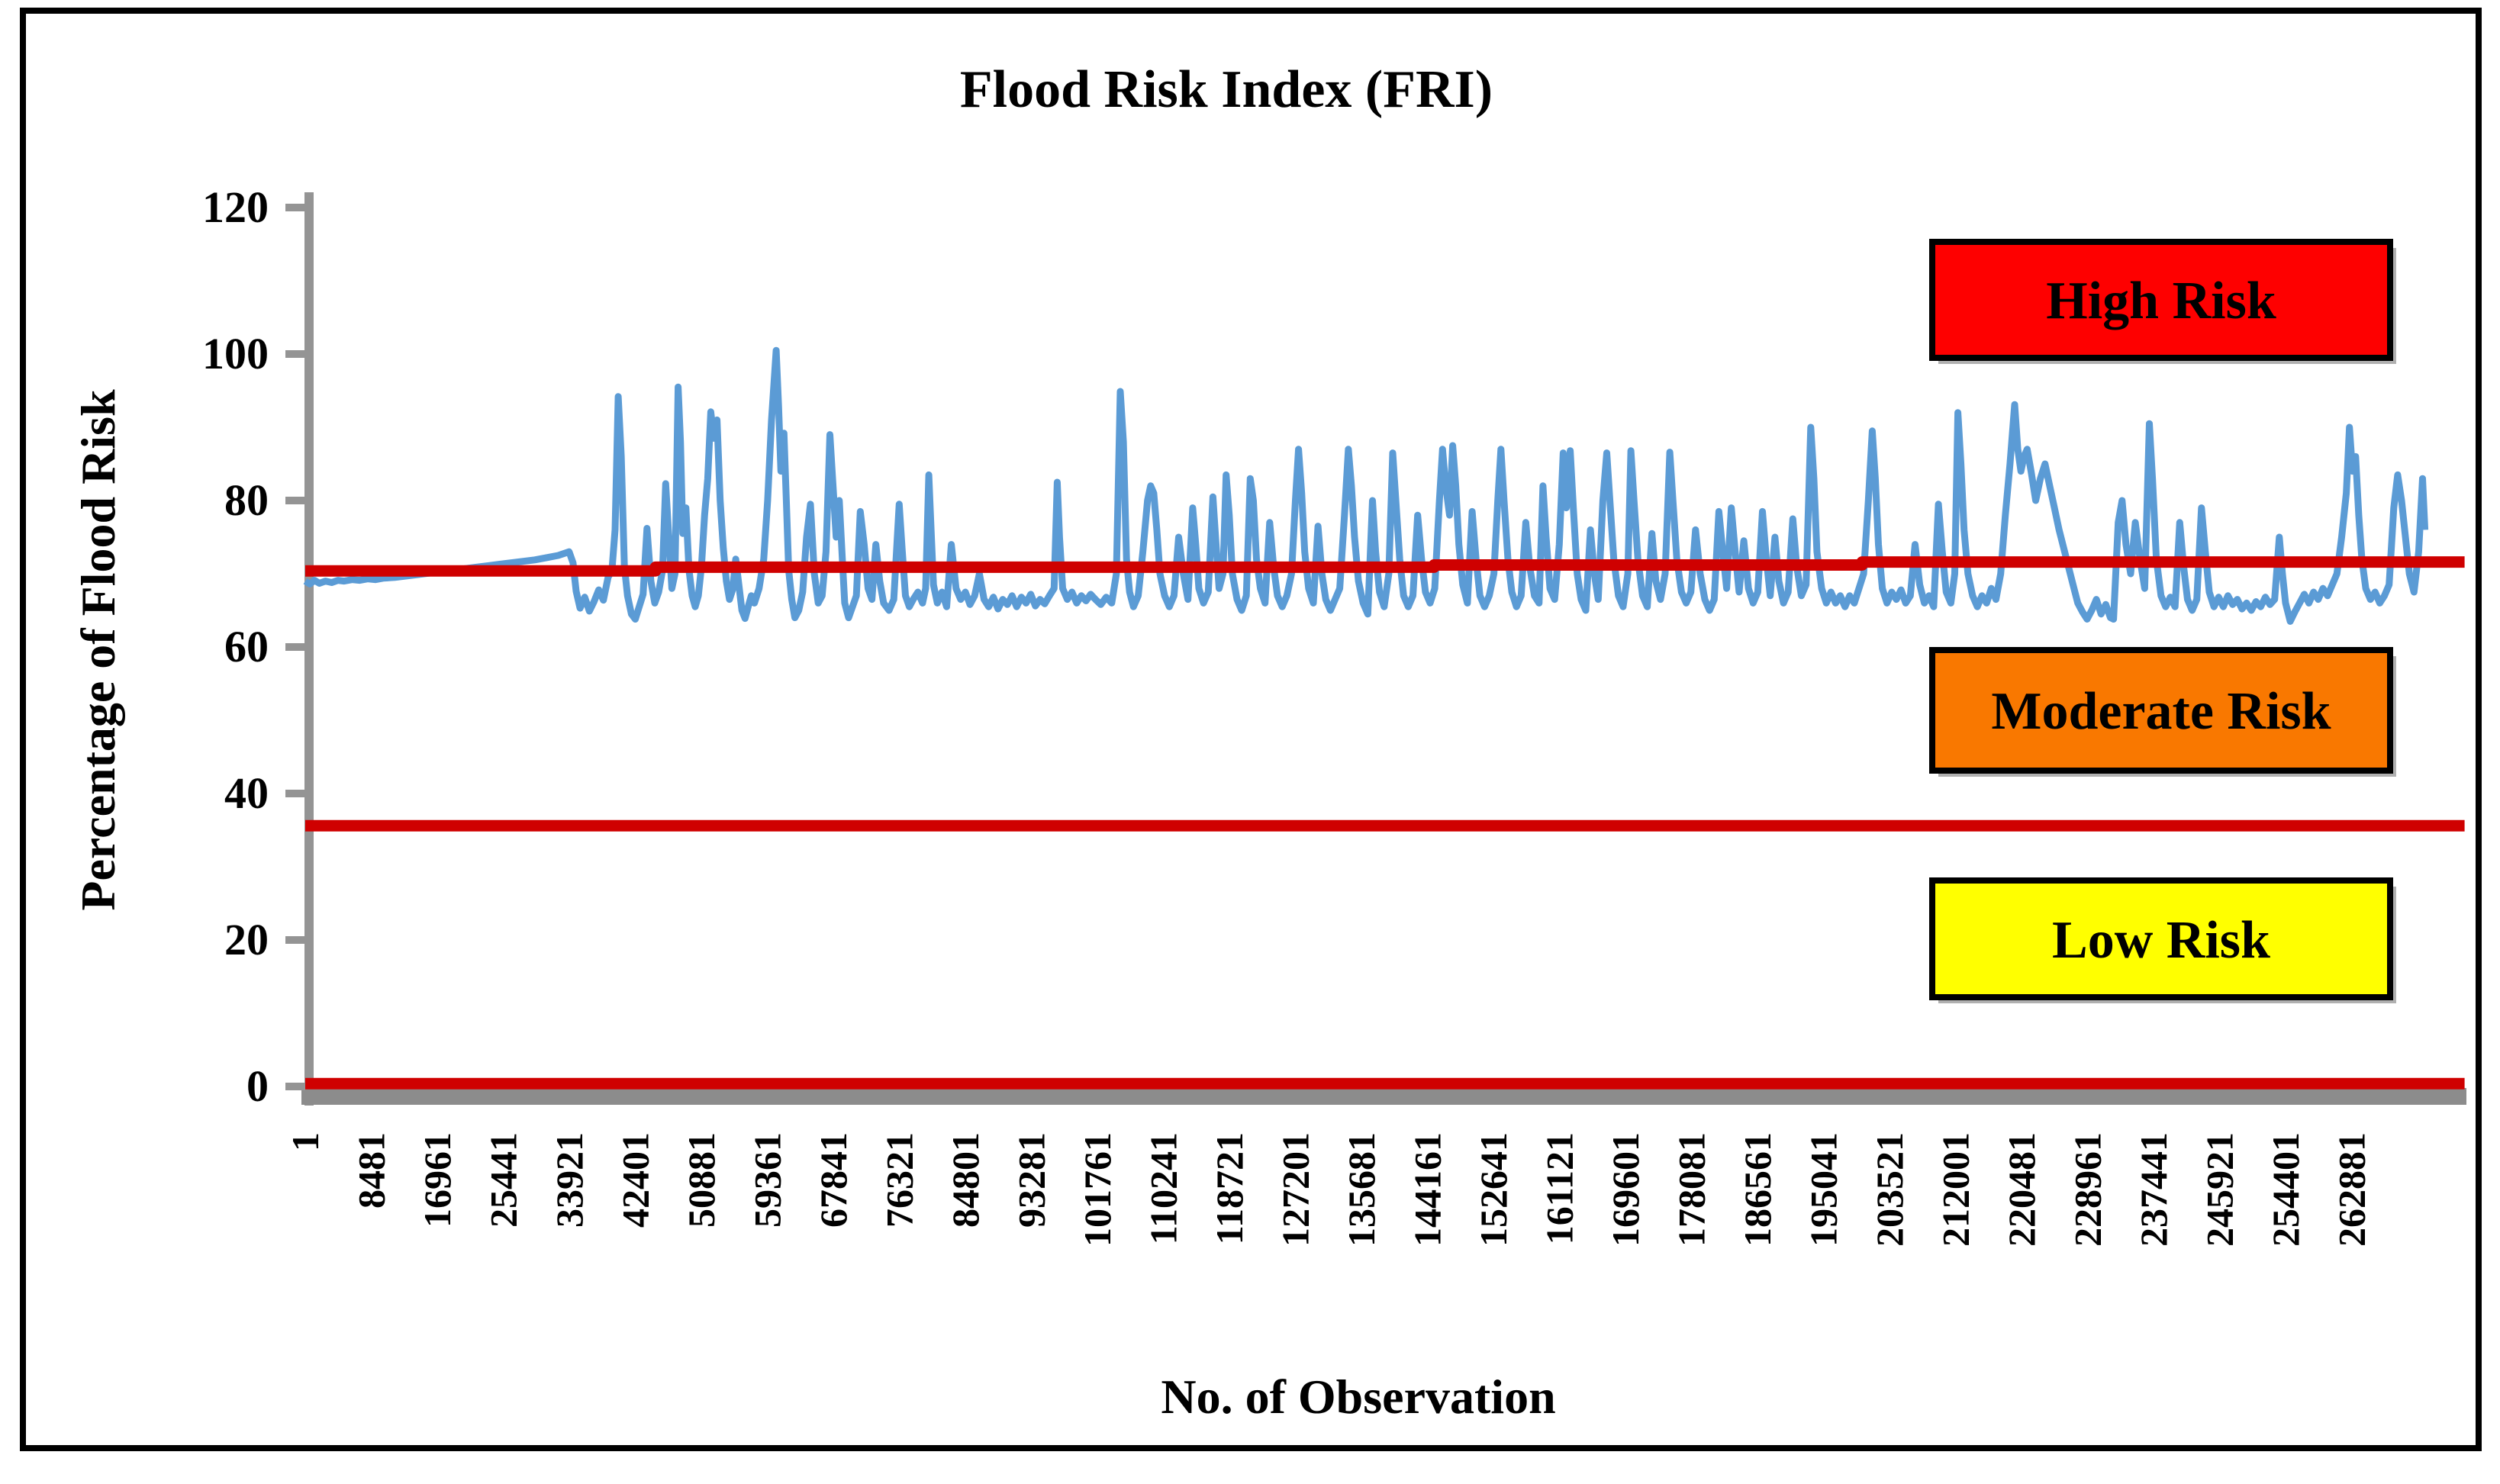 The image size is (2500, 1484). I want to click on low-risk-box, so click(2161, 938).